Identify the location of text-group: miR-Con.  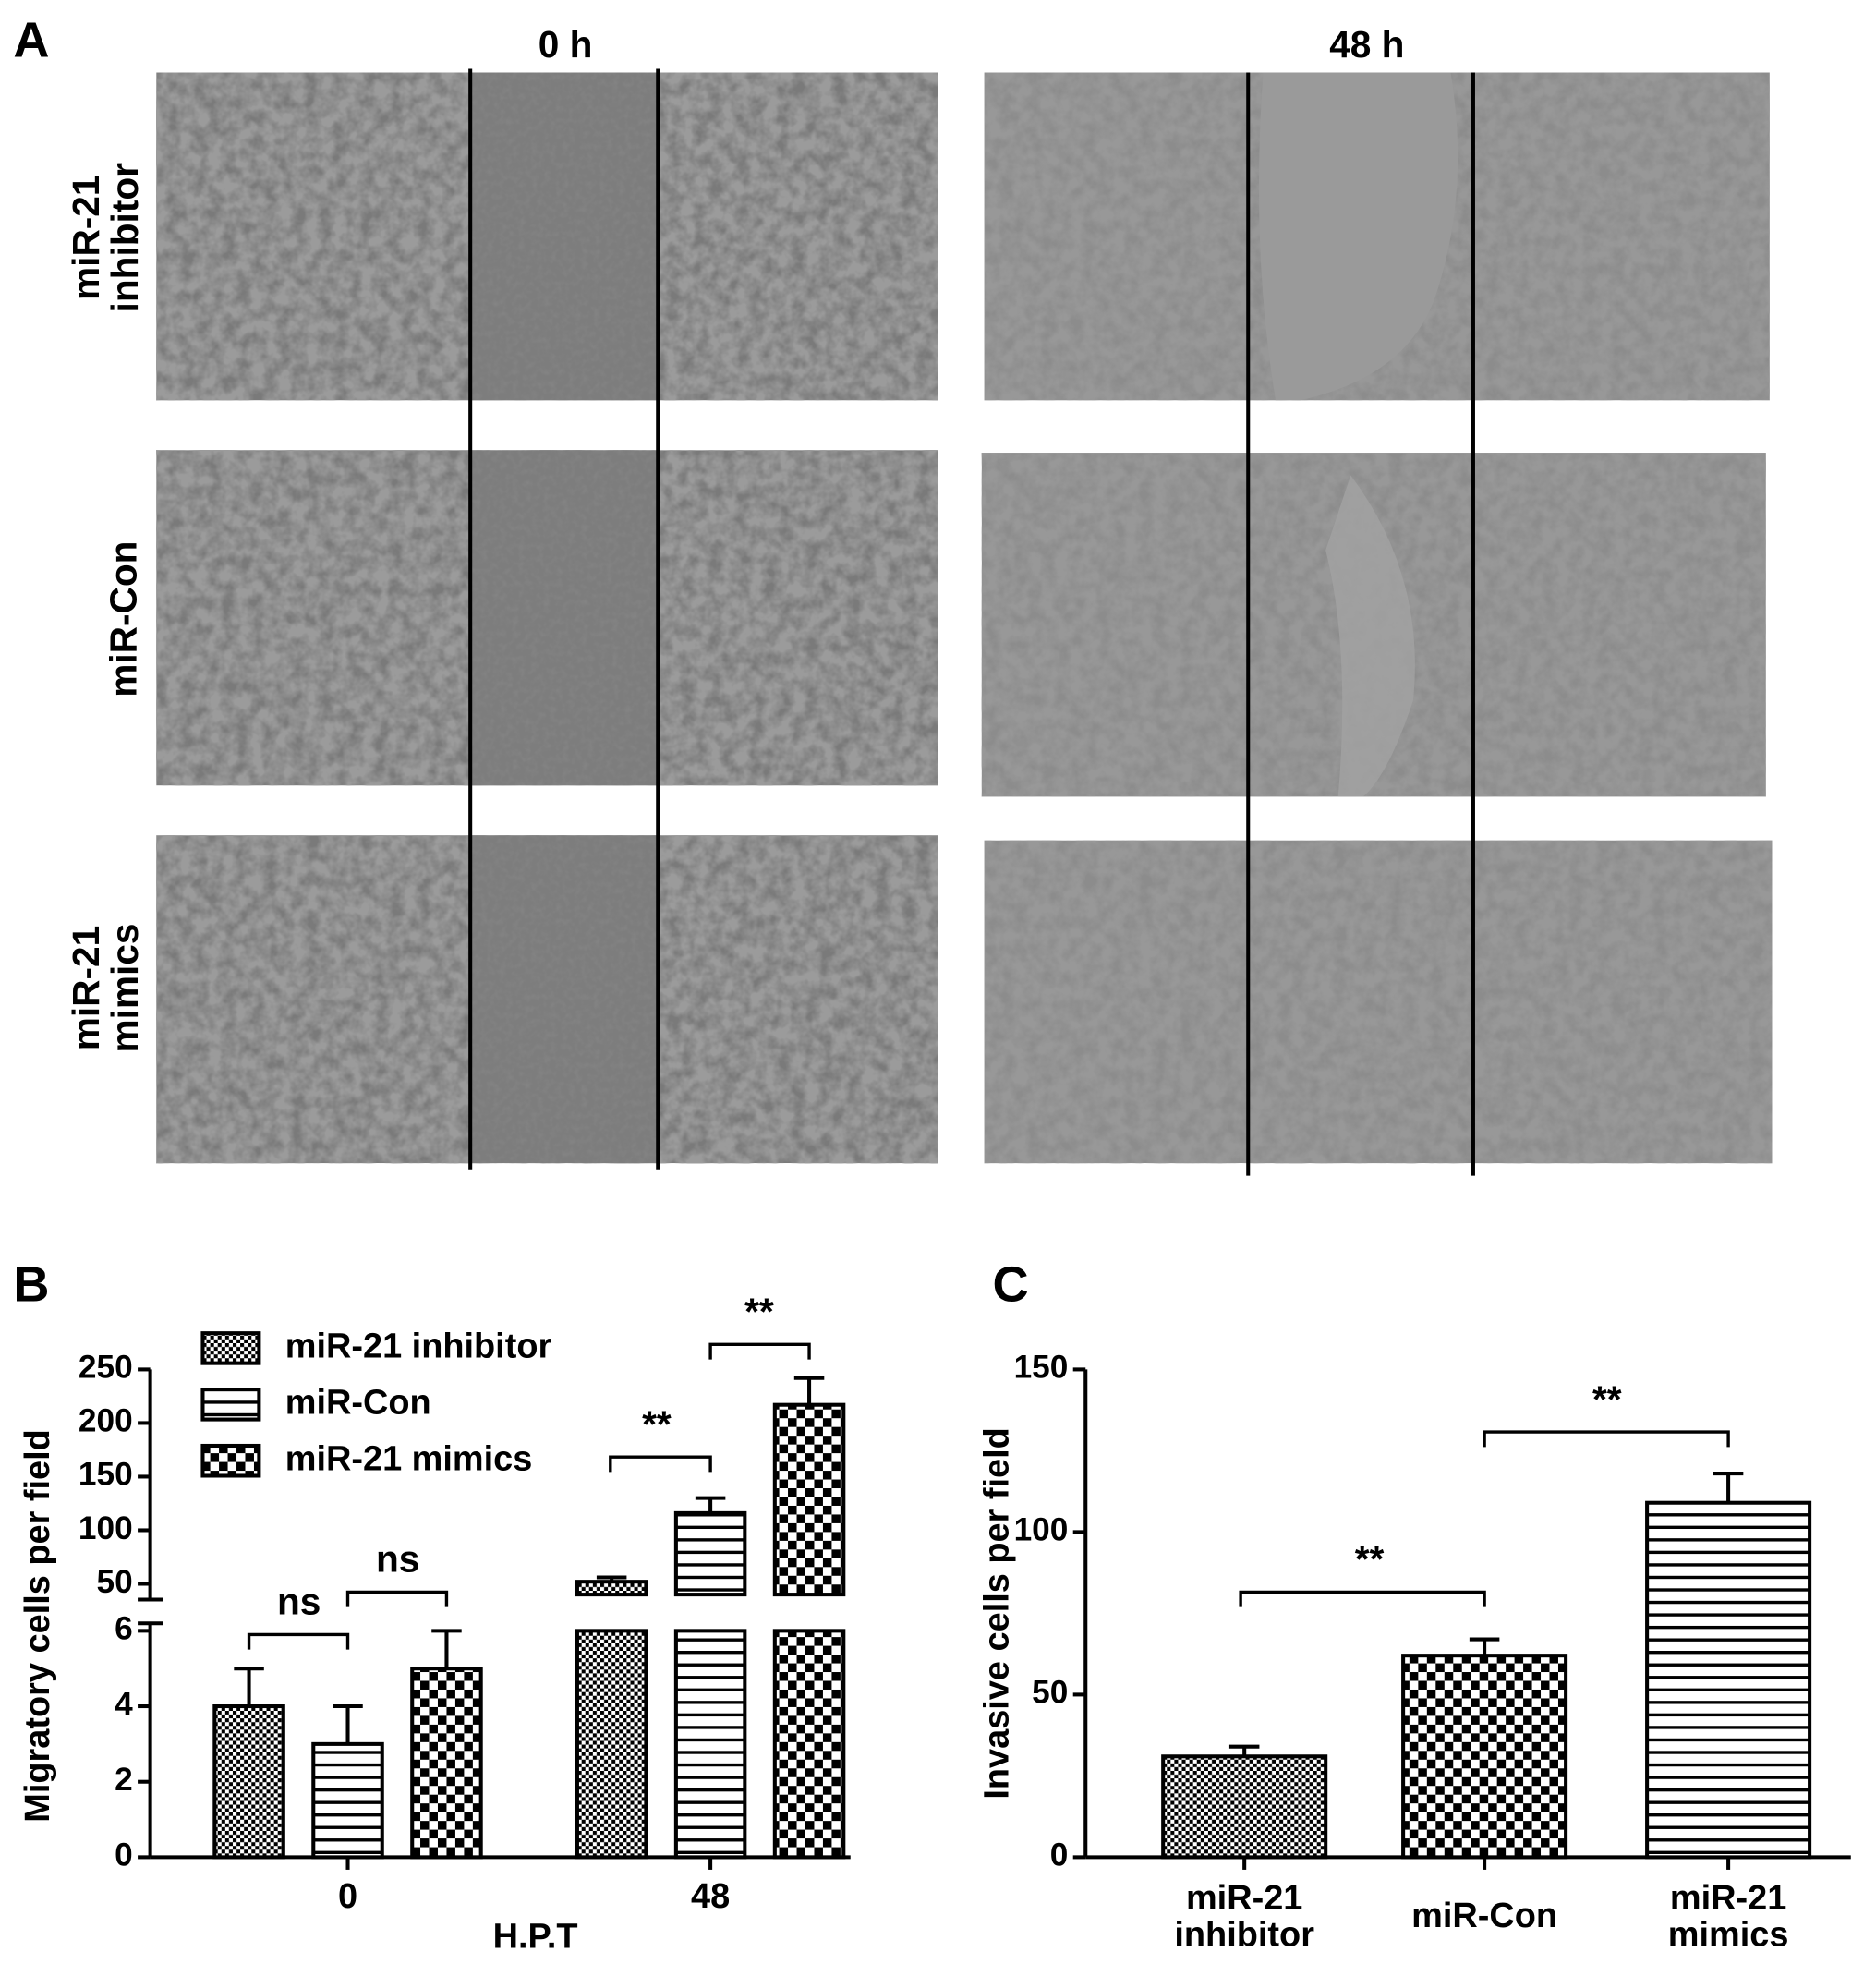
(1484, 1915).